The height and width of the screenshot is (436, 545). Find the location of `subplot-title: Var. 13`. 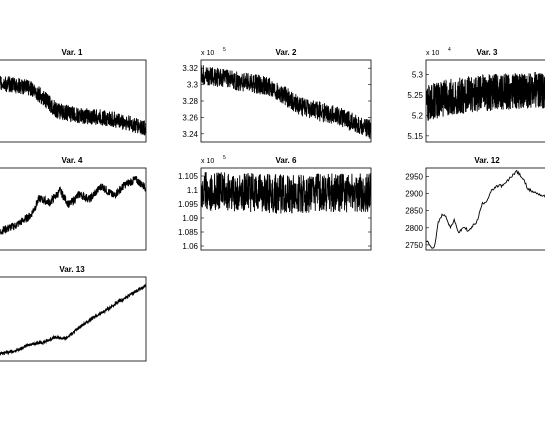

subplot-title: Var. 13 is located at coordinates (72, 269).